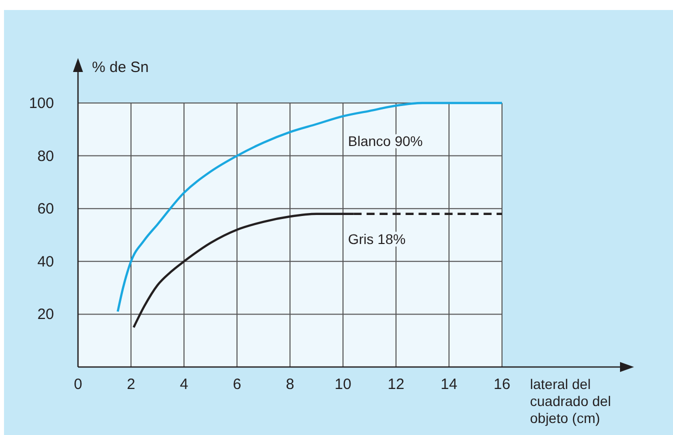 The height and width of the screenshot is (435, 673). I want to click on x-tick-label: 0, so click(78, 384).